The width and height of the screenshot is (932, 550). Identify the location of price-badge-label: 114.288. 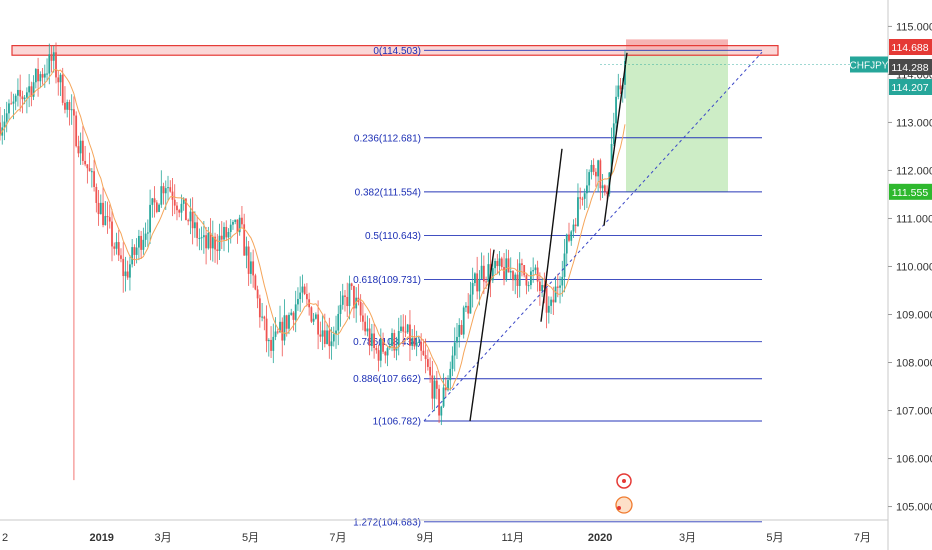
(909, 68).